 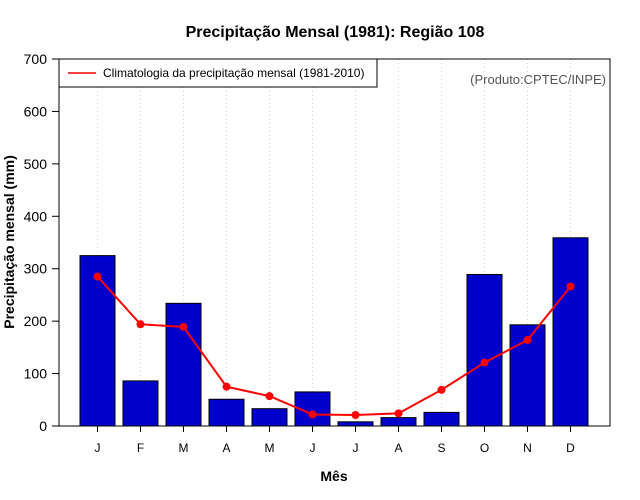 I want to click on legend-box, so click(x=218, y=73).